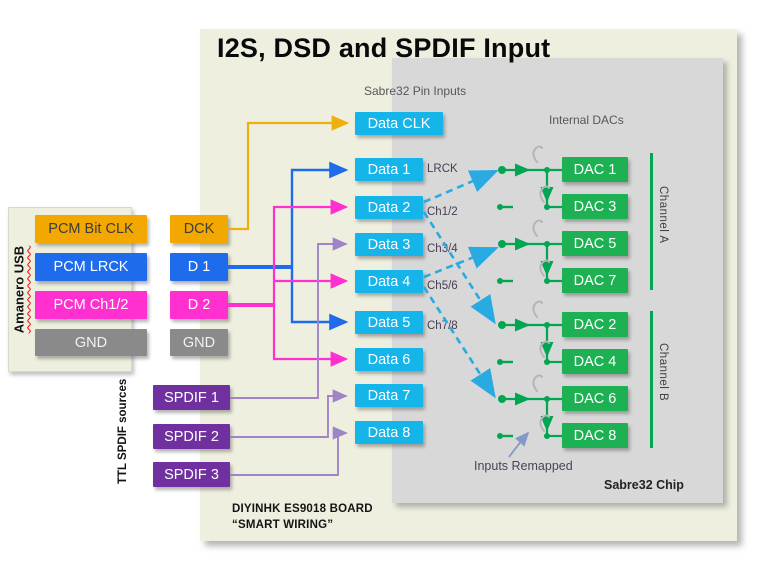 Image resolution: width=760 pixels, height=570 pixels. I want to click on internal-dacs-label: Internal DACs, so click(586, 120).